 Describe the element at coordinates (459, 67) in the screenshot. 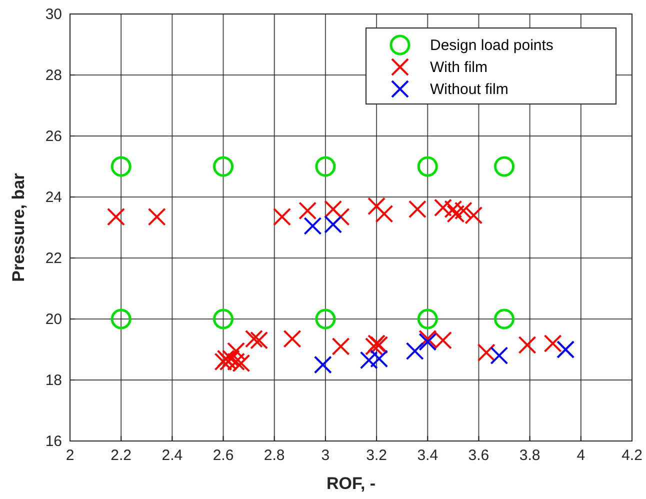

I see `legend-label: With film` at that location.